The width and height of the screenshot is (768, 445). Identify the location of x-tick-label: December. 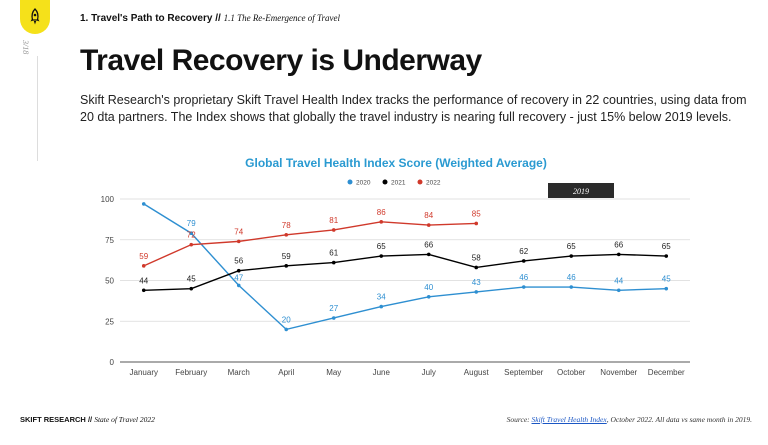
(666, 372).